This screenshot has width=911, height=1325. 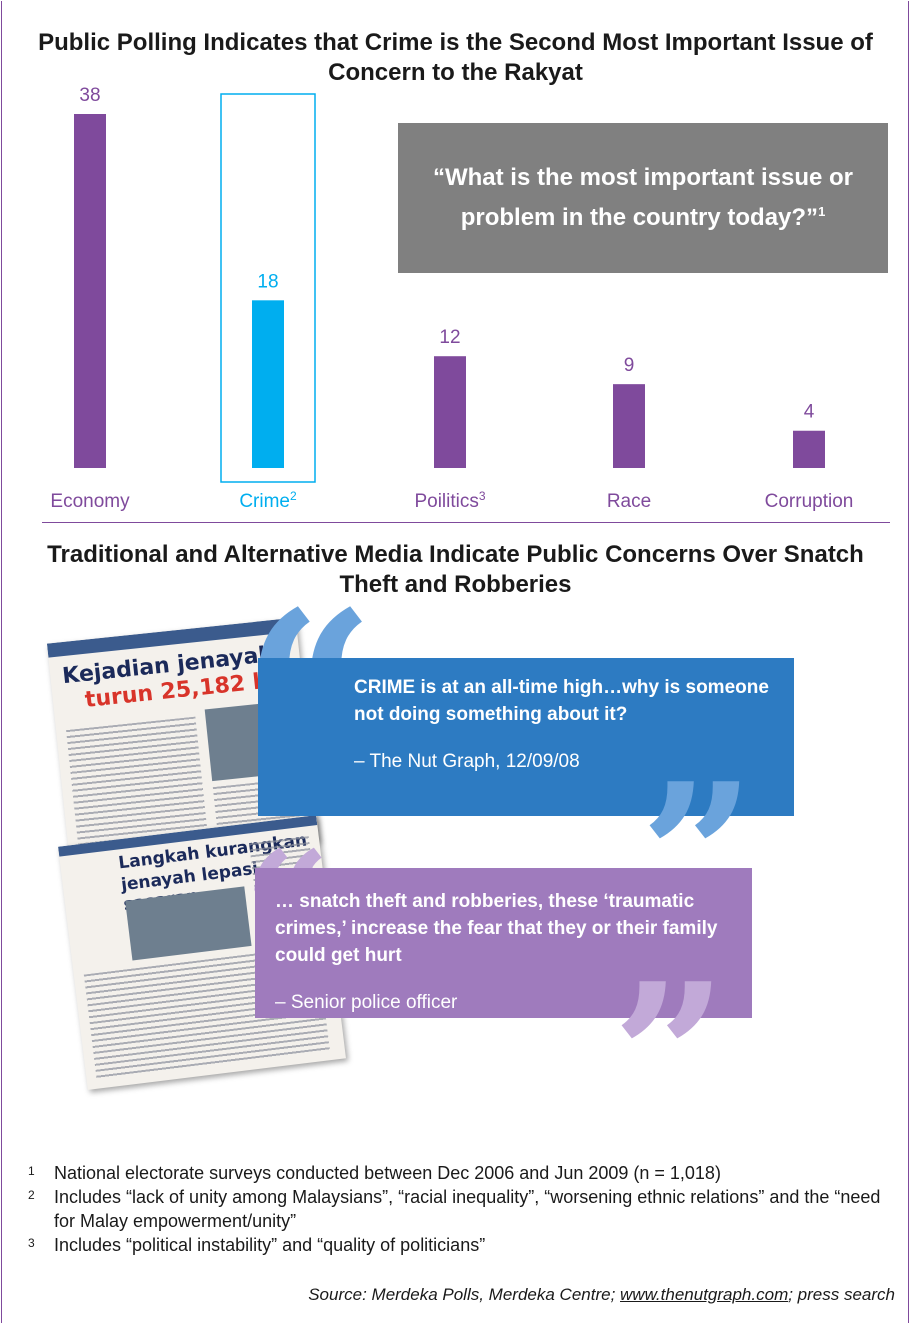 I want to click on category-label: Poilitics3, so click(x=449, y=500).